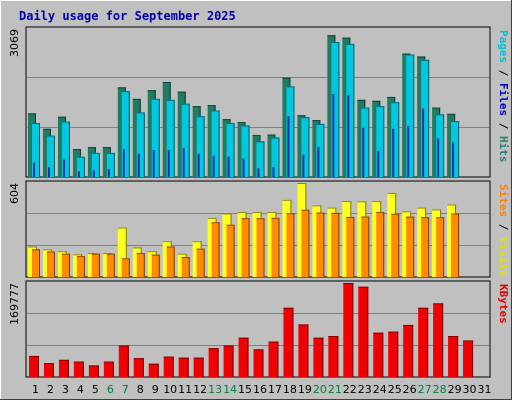 The width and height of the screenshot is (512, 400). What do you see at coordinates (260, 389) in the screenshot?
I see `x-tick-day-16: 16` at bounding box center [260, 389].